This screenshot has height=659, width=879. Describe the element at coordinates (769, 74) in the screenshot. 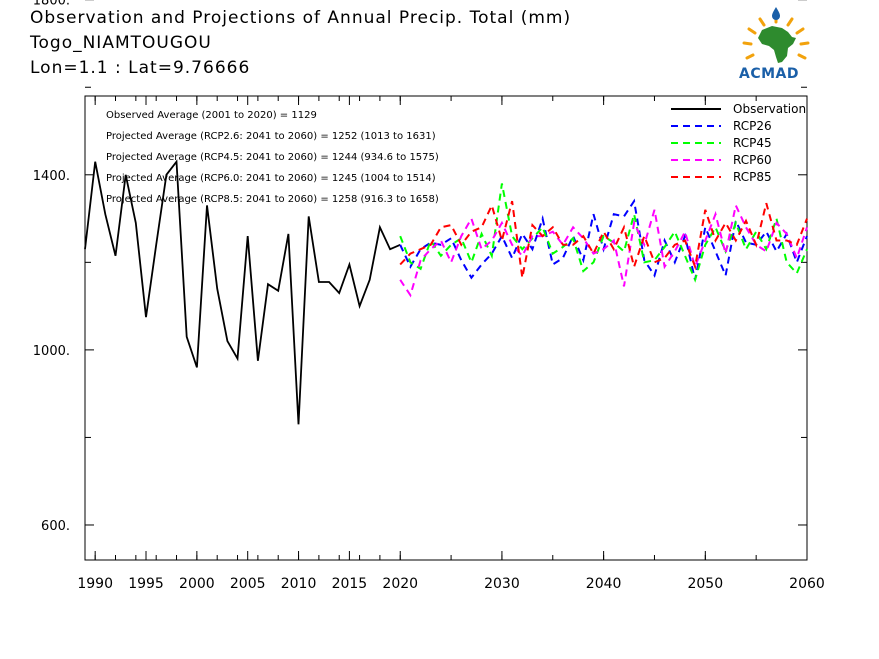

I see `logo-text: ACMAD` at that location.